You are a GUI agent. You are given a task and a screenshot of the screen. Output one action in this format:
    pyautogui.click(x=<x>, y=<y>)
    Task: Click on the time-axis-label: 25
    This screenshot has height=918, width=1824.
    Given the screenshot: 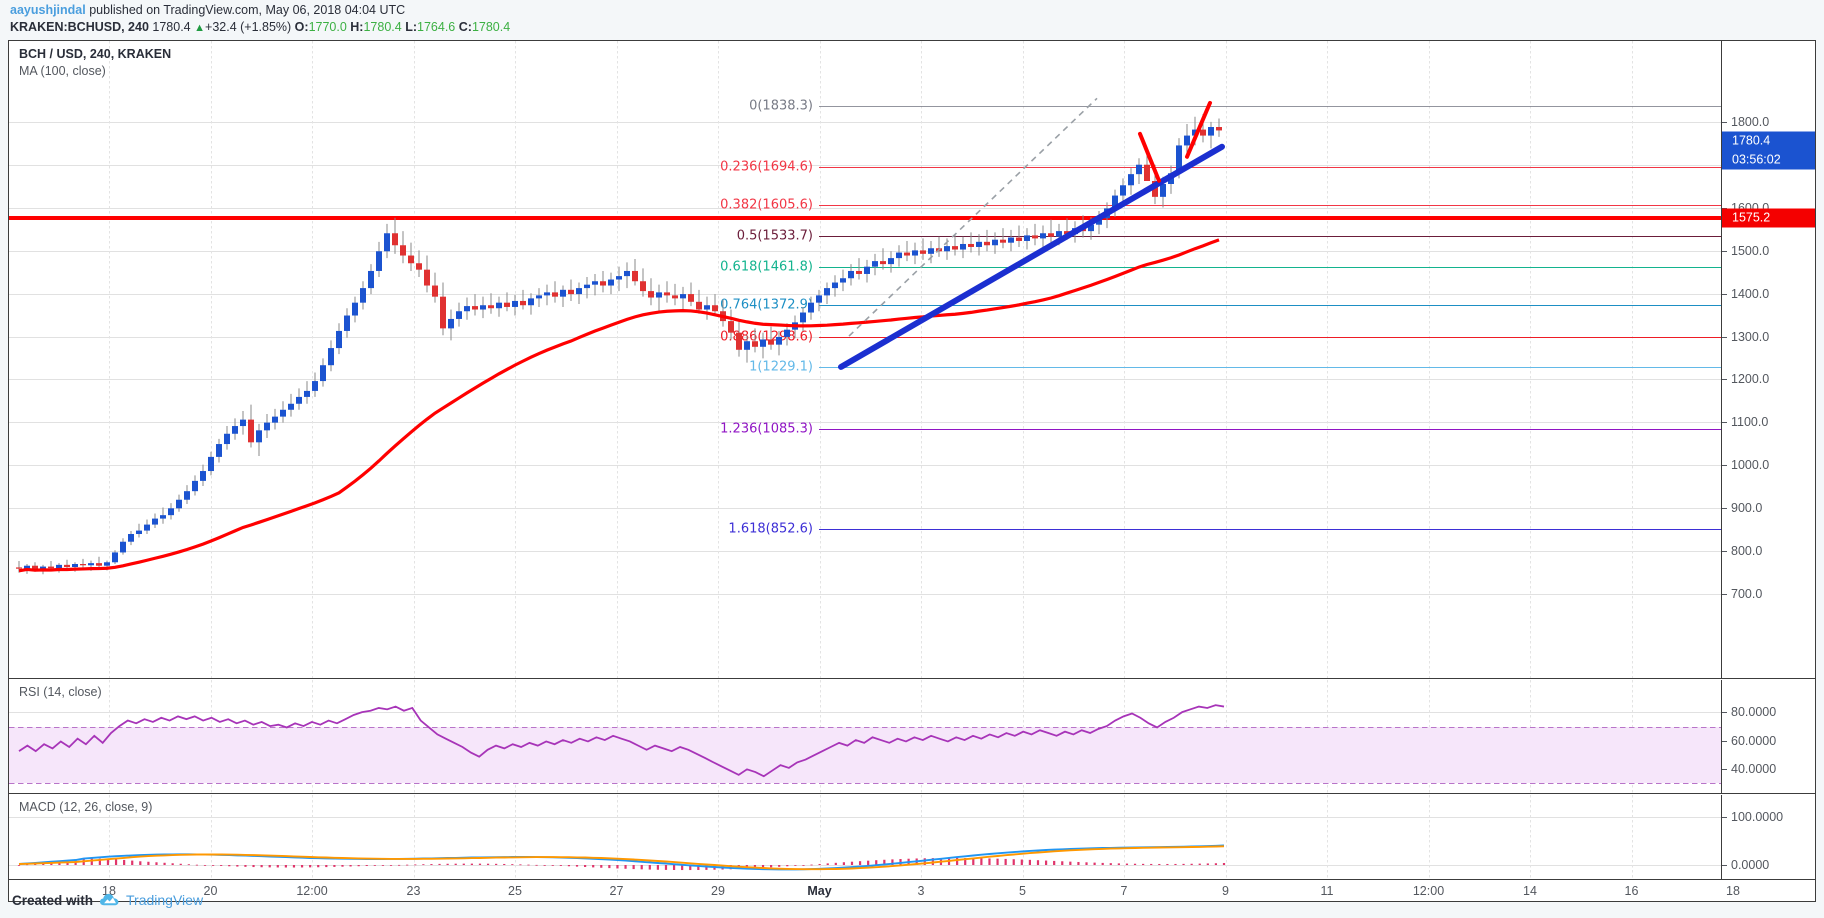 What is the action you would take?
    pyautogui.click(x=515, y=891)
    